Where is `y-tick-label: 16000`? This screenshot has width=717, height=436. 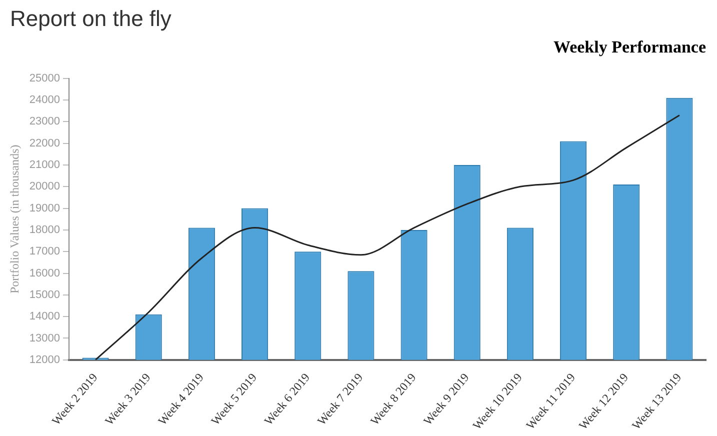
y-tick-label: 16000 is located at coordinates (44, 273).